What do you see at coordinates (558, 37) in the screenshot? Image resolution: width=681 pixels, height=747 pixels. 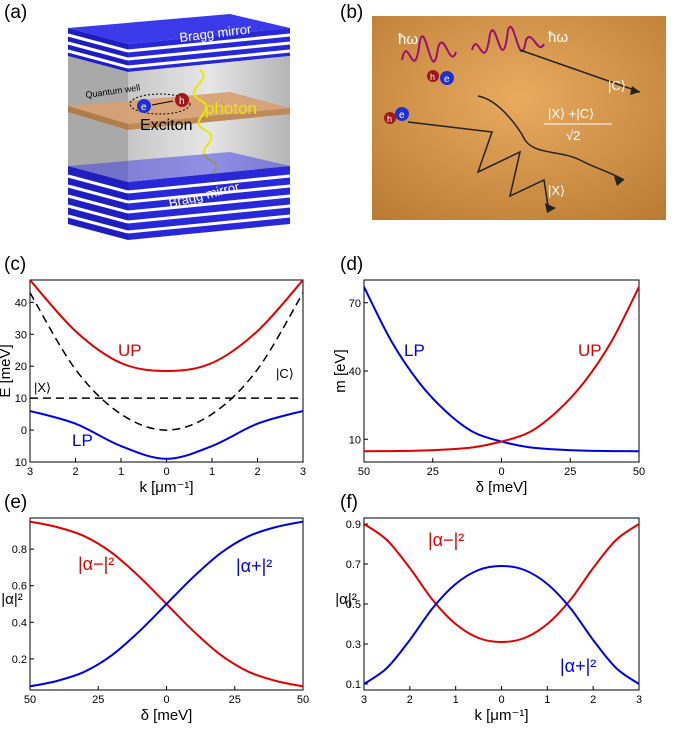 I see `hbar-omega-label-2: ħω` at bounding box center [558, 37].